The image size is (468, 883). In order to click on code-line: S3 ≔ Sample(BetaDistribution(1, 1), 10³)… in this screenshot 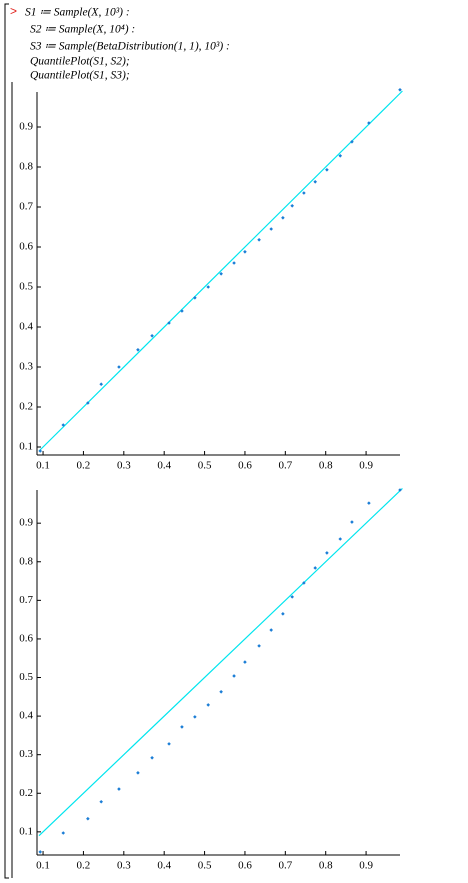, I will do `click(130, 47)`.